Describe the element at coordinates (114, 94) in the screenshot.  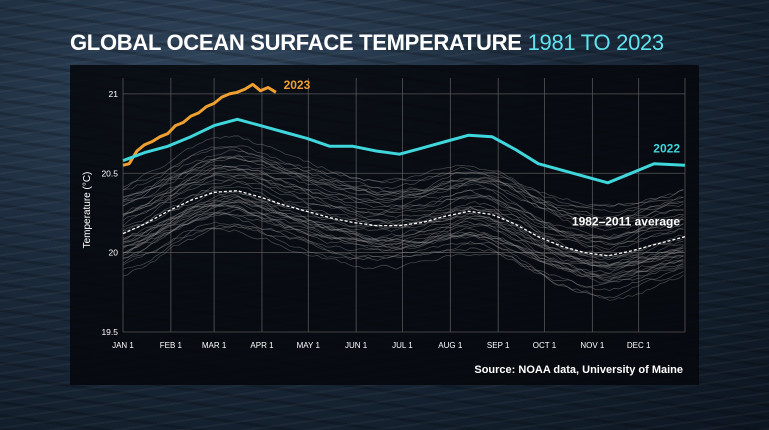
I see `y-tick-label: 21` at that location.